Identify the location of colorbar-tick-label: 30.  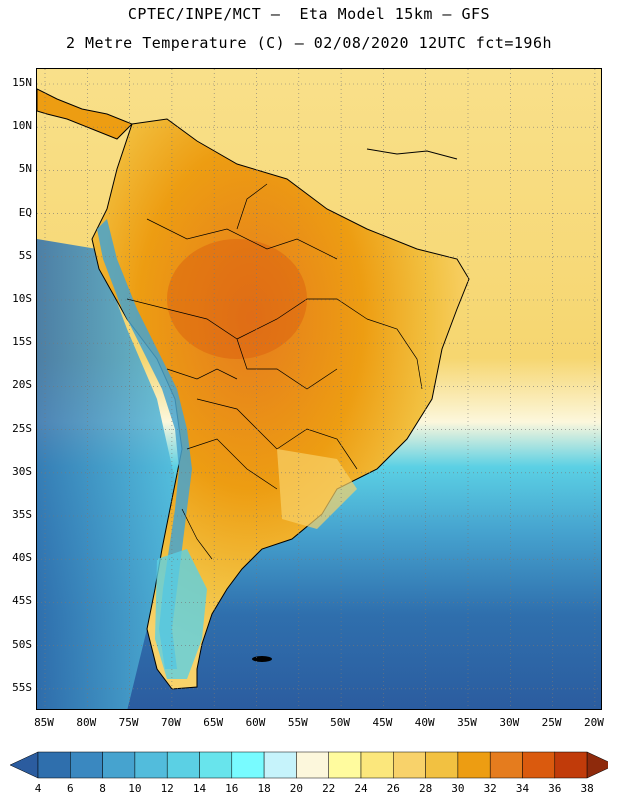
(458, 788).